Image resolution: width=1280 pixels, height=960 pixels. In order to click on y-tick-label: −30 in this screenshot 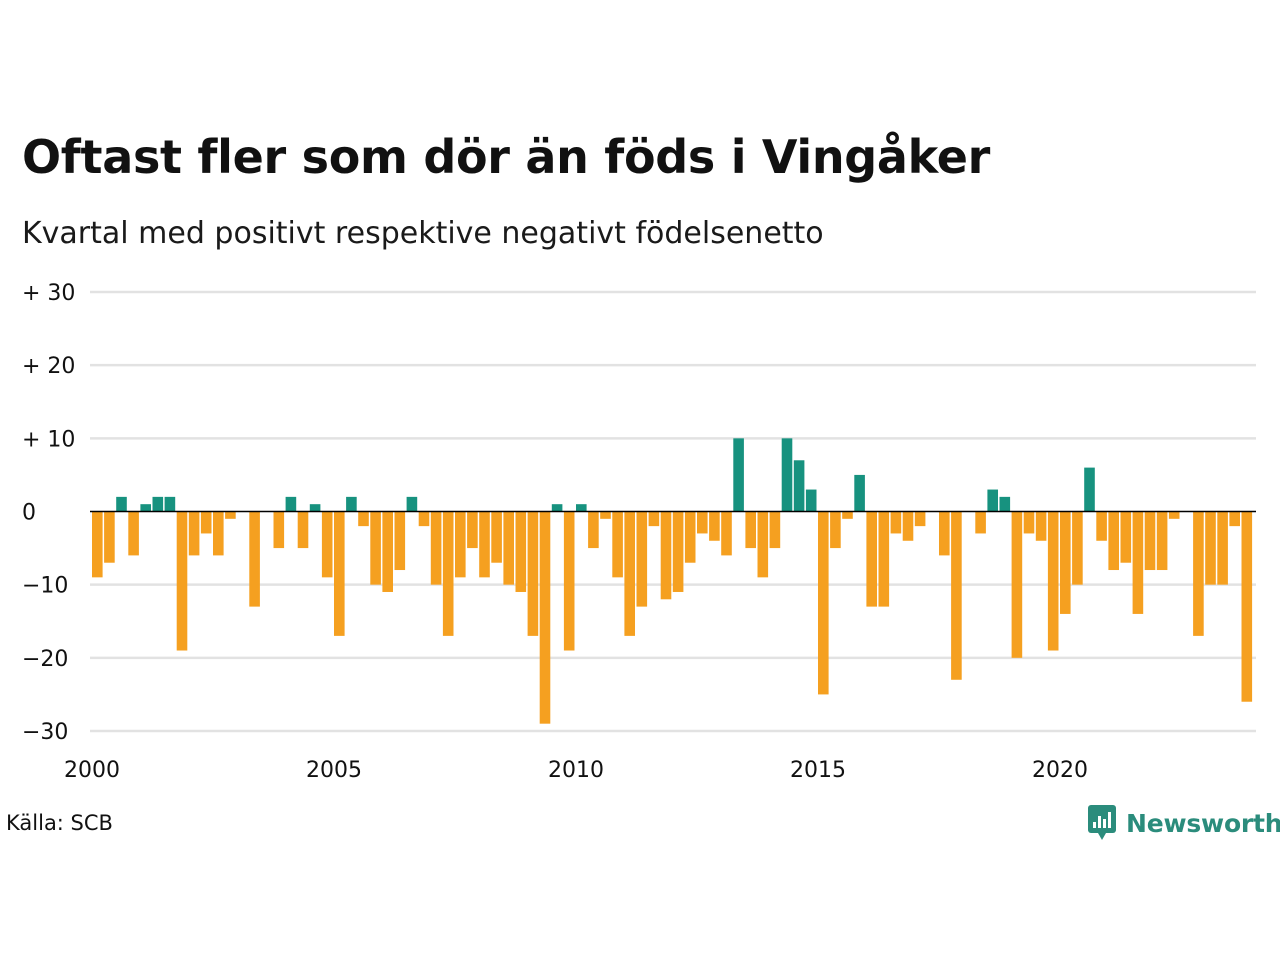, I will do `click(45, 732)`.